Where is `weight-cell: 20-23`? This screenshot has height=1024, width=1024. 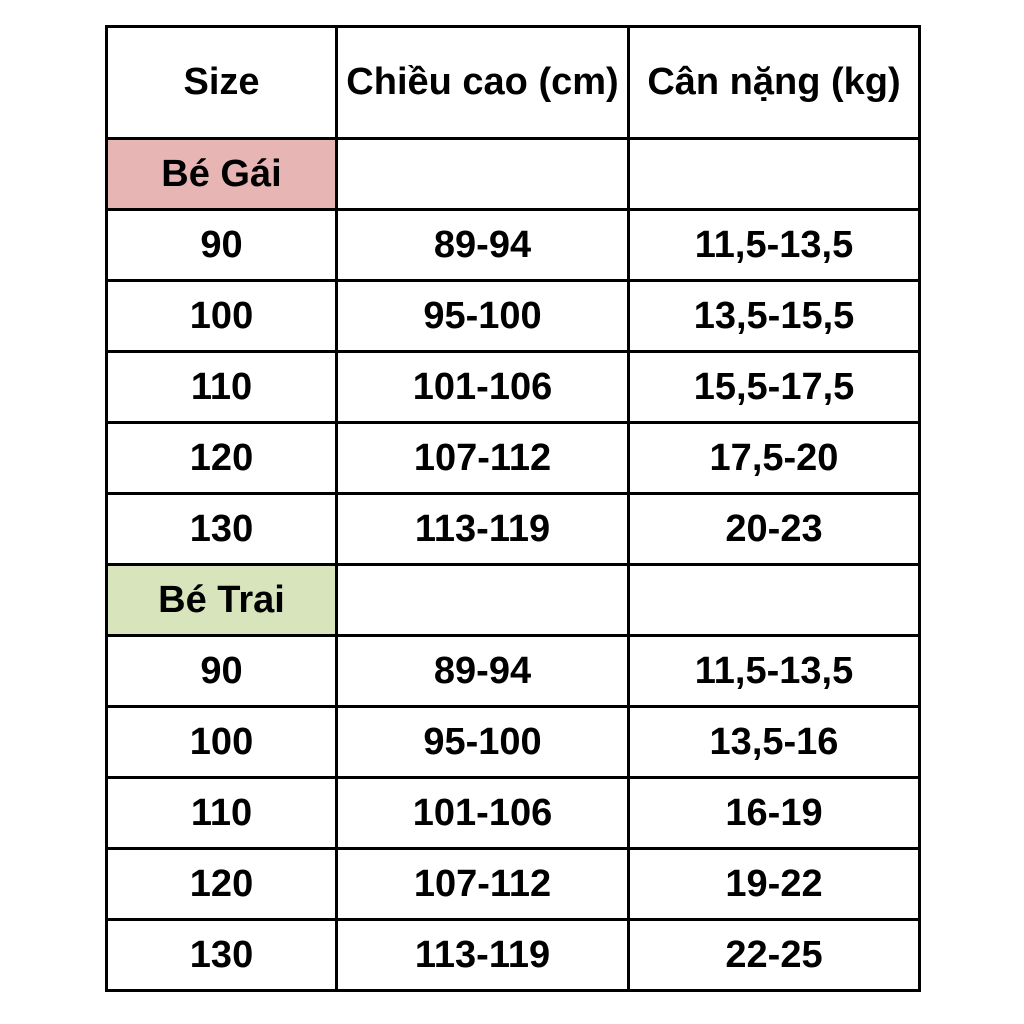
weight-cell: 20-23 is located at coordinates (774, 529).